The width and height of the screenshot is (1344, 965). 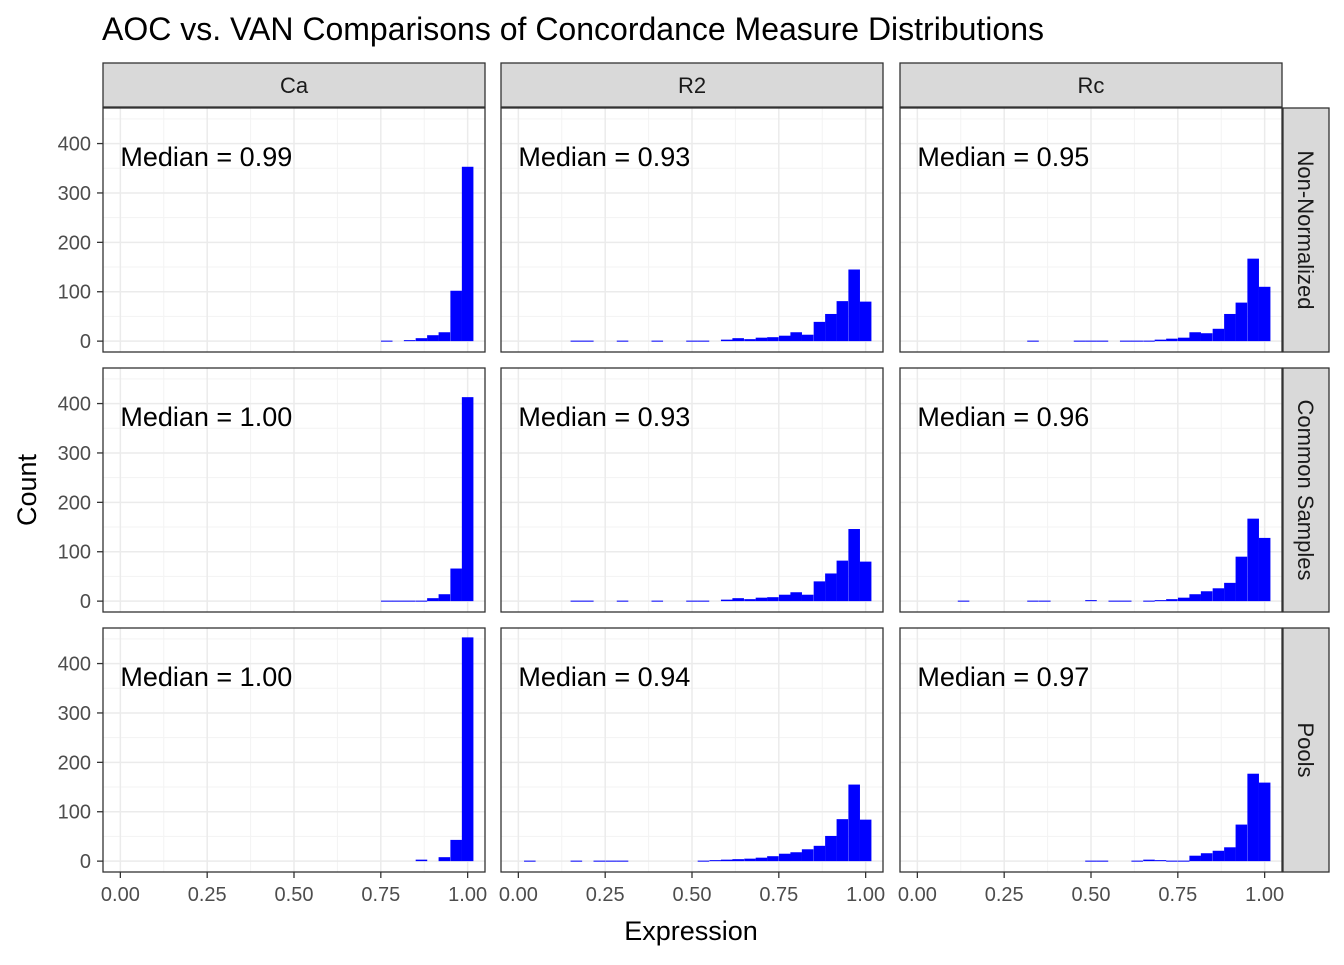 I want to click on x-tick-label: 0.75, so click(x=380, y=895).